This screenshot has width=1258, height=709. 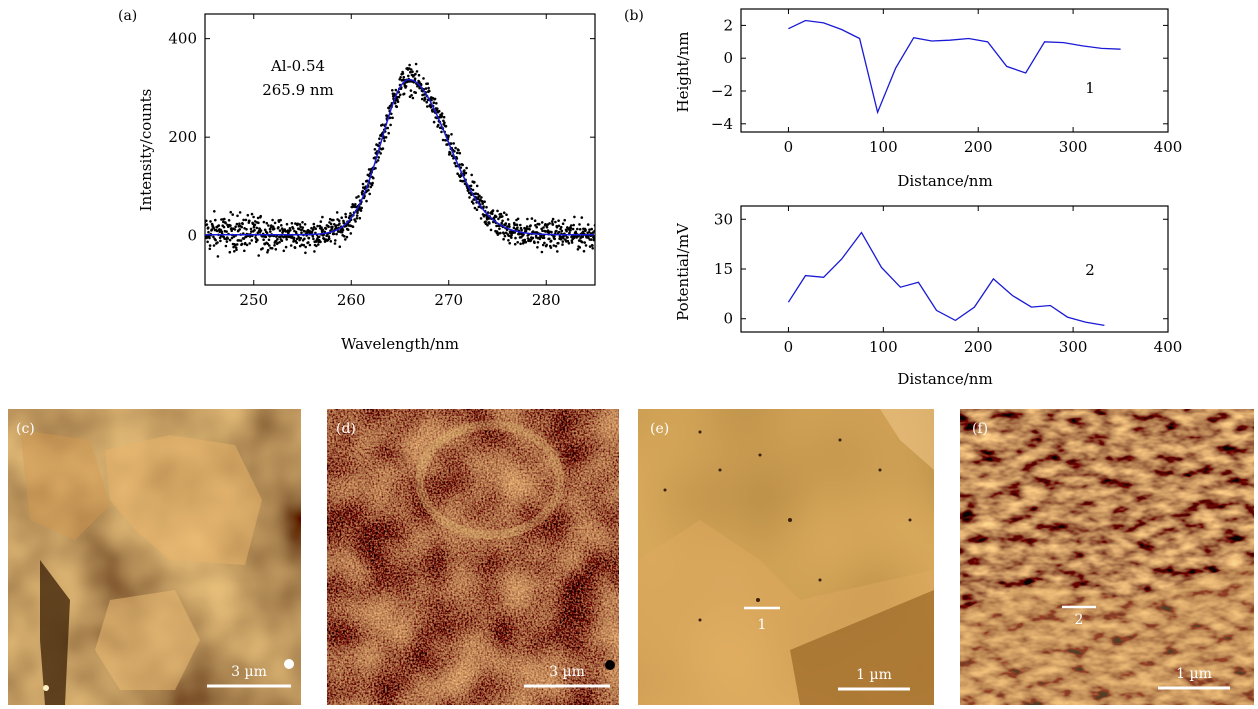 What do you see at coordinates (723, 219) in the screenshot?
I see `panel-b2-ytick-label: 30` at bounding box center [723, 219].